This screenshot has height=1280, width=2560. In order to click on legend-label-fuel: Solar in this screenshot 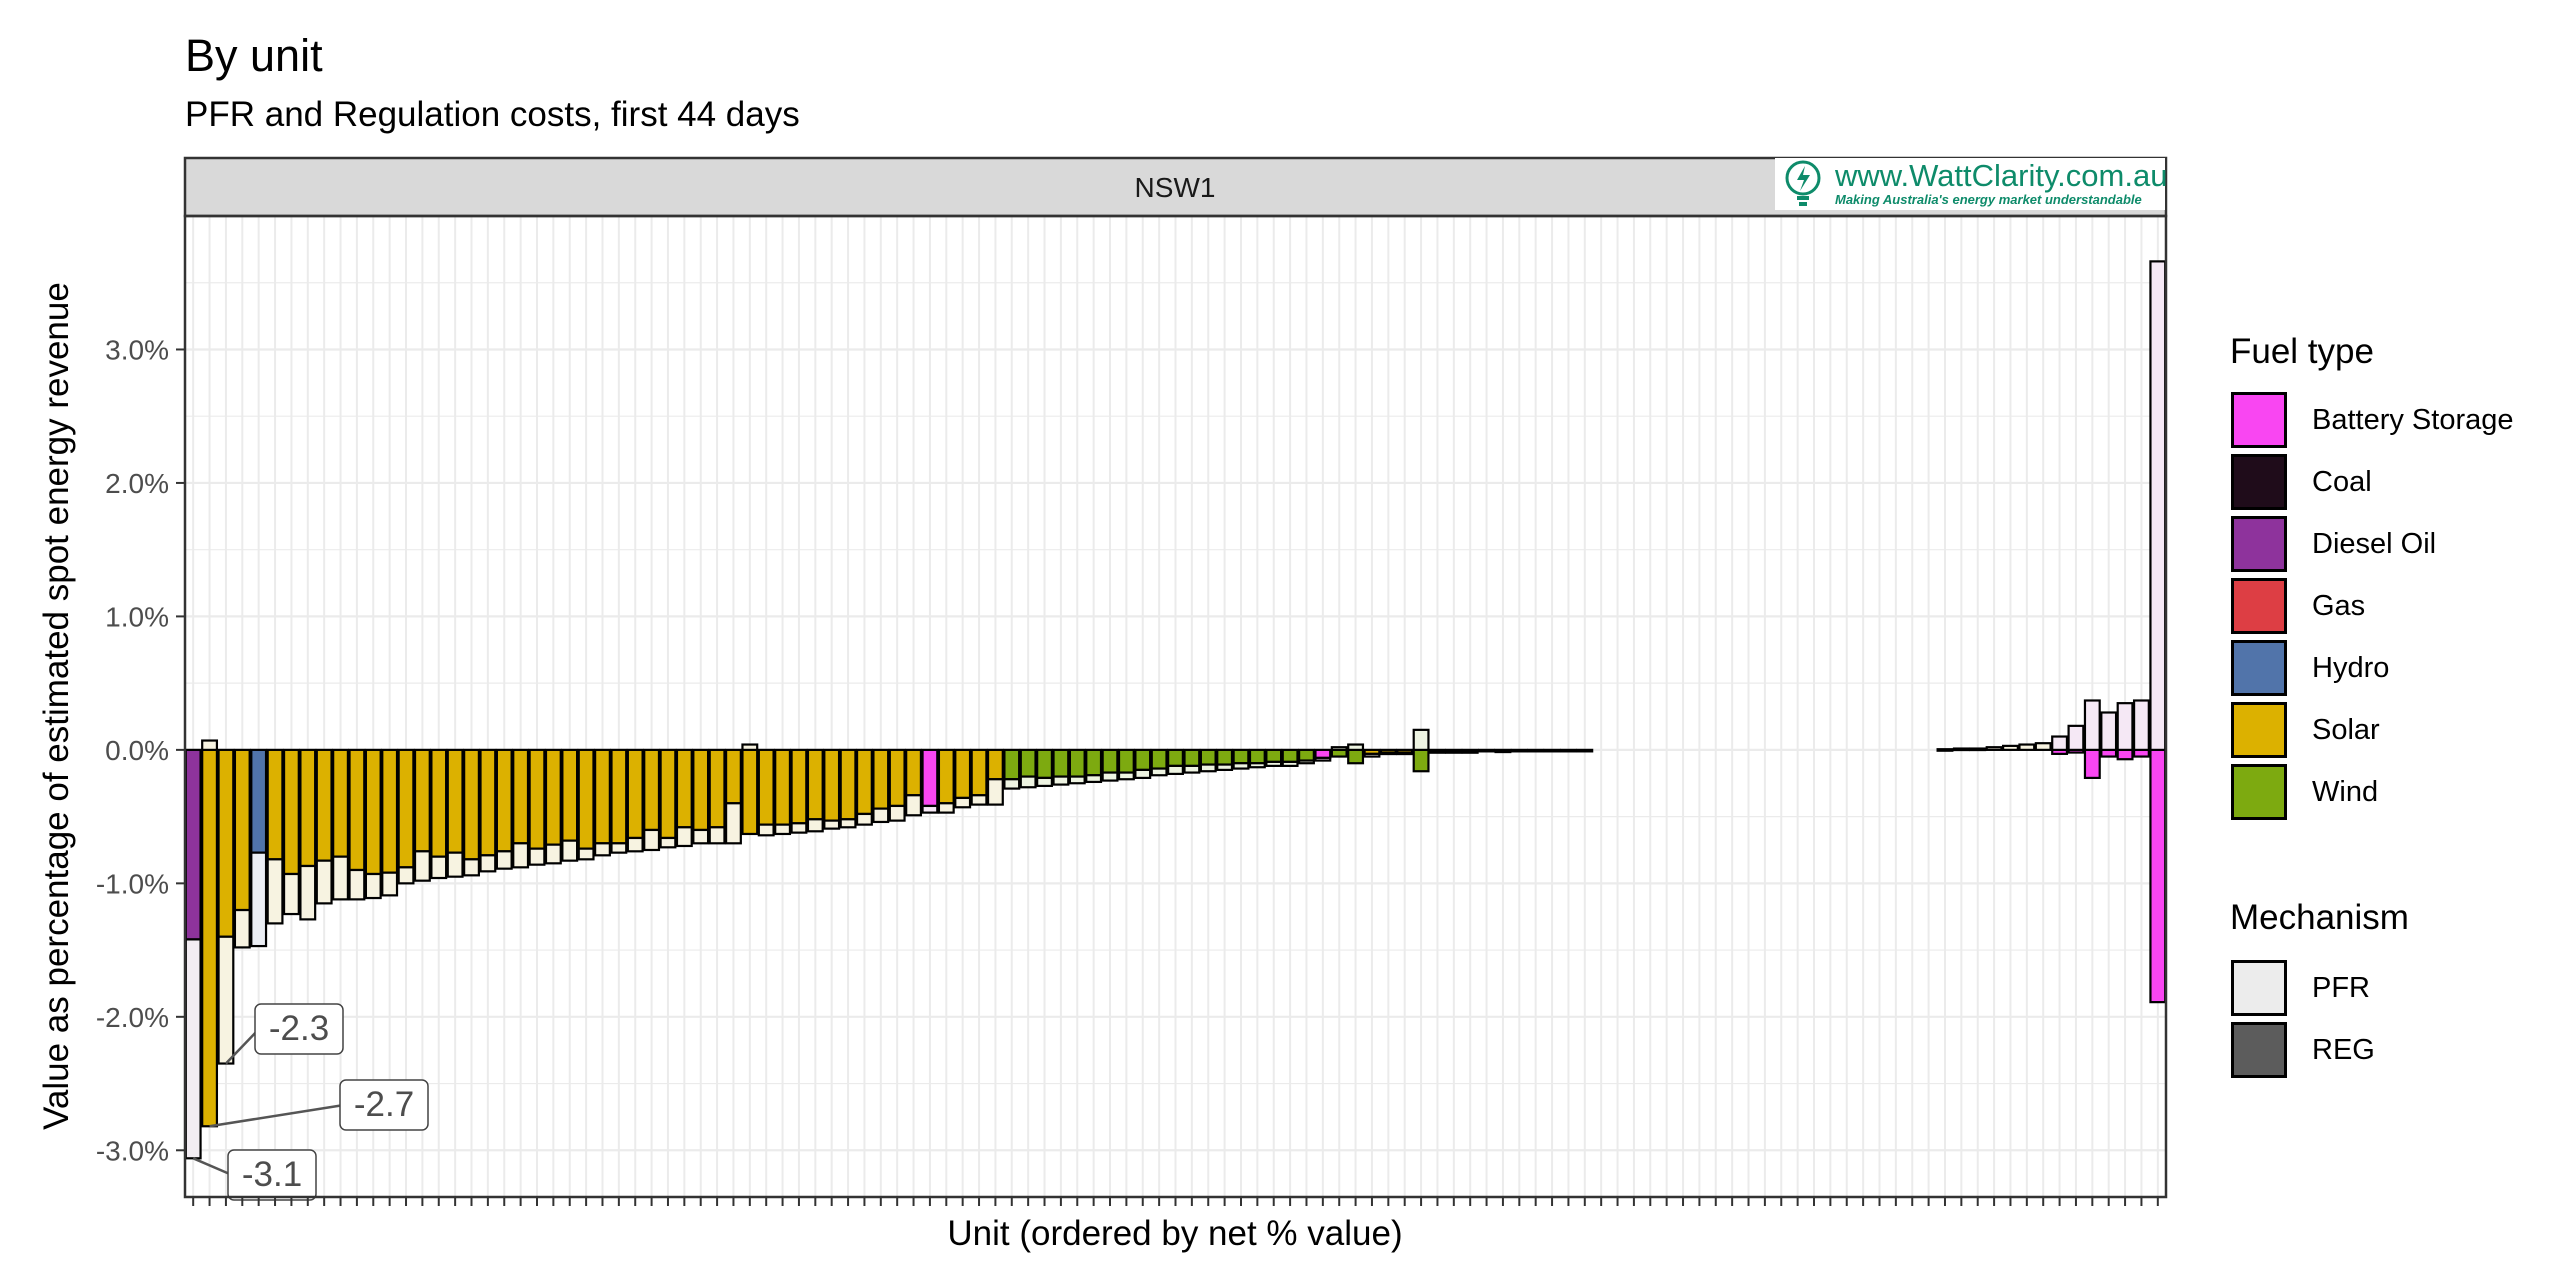, I will do `click(2346, 730)`.